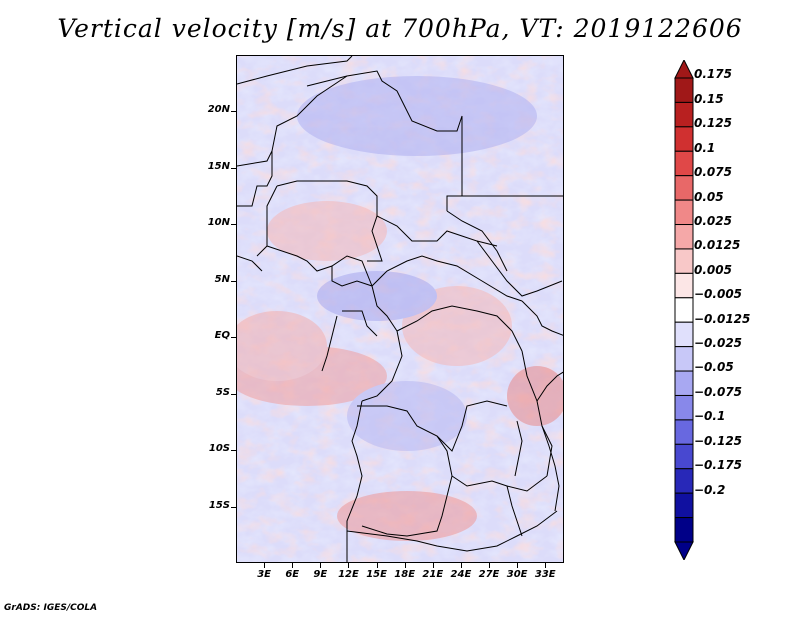  I want to click on lat-label-15n: 15N, so click(218, 166).